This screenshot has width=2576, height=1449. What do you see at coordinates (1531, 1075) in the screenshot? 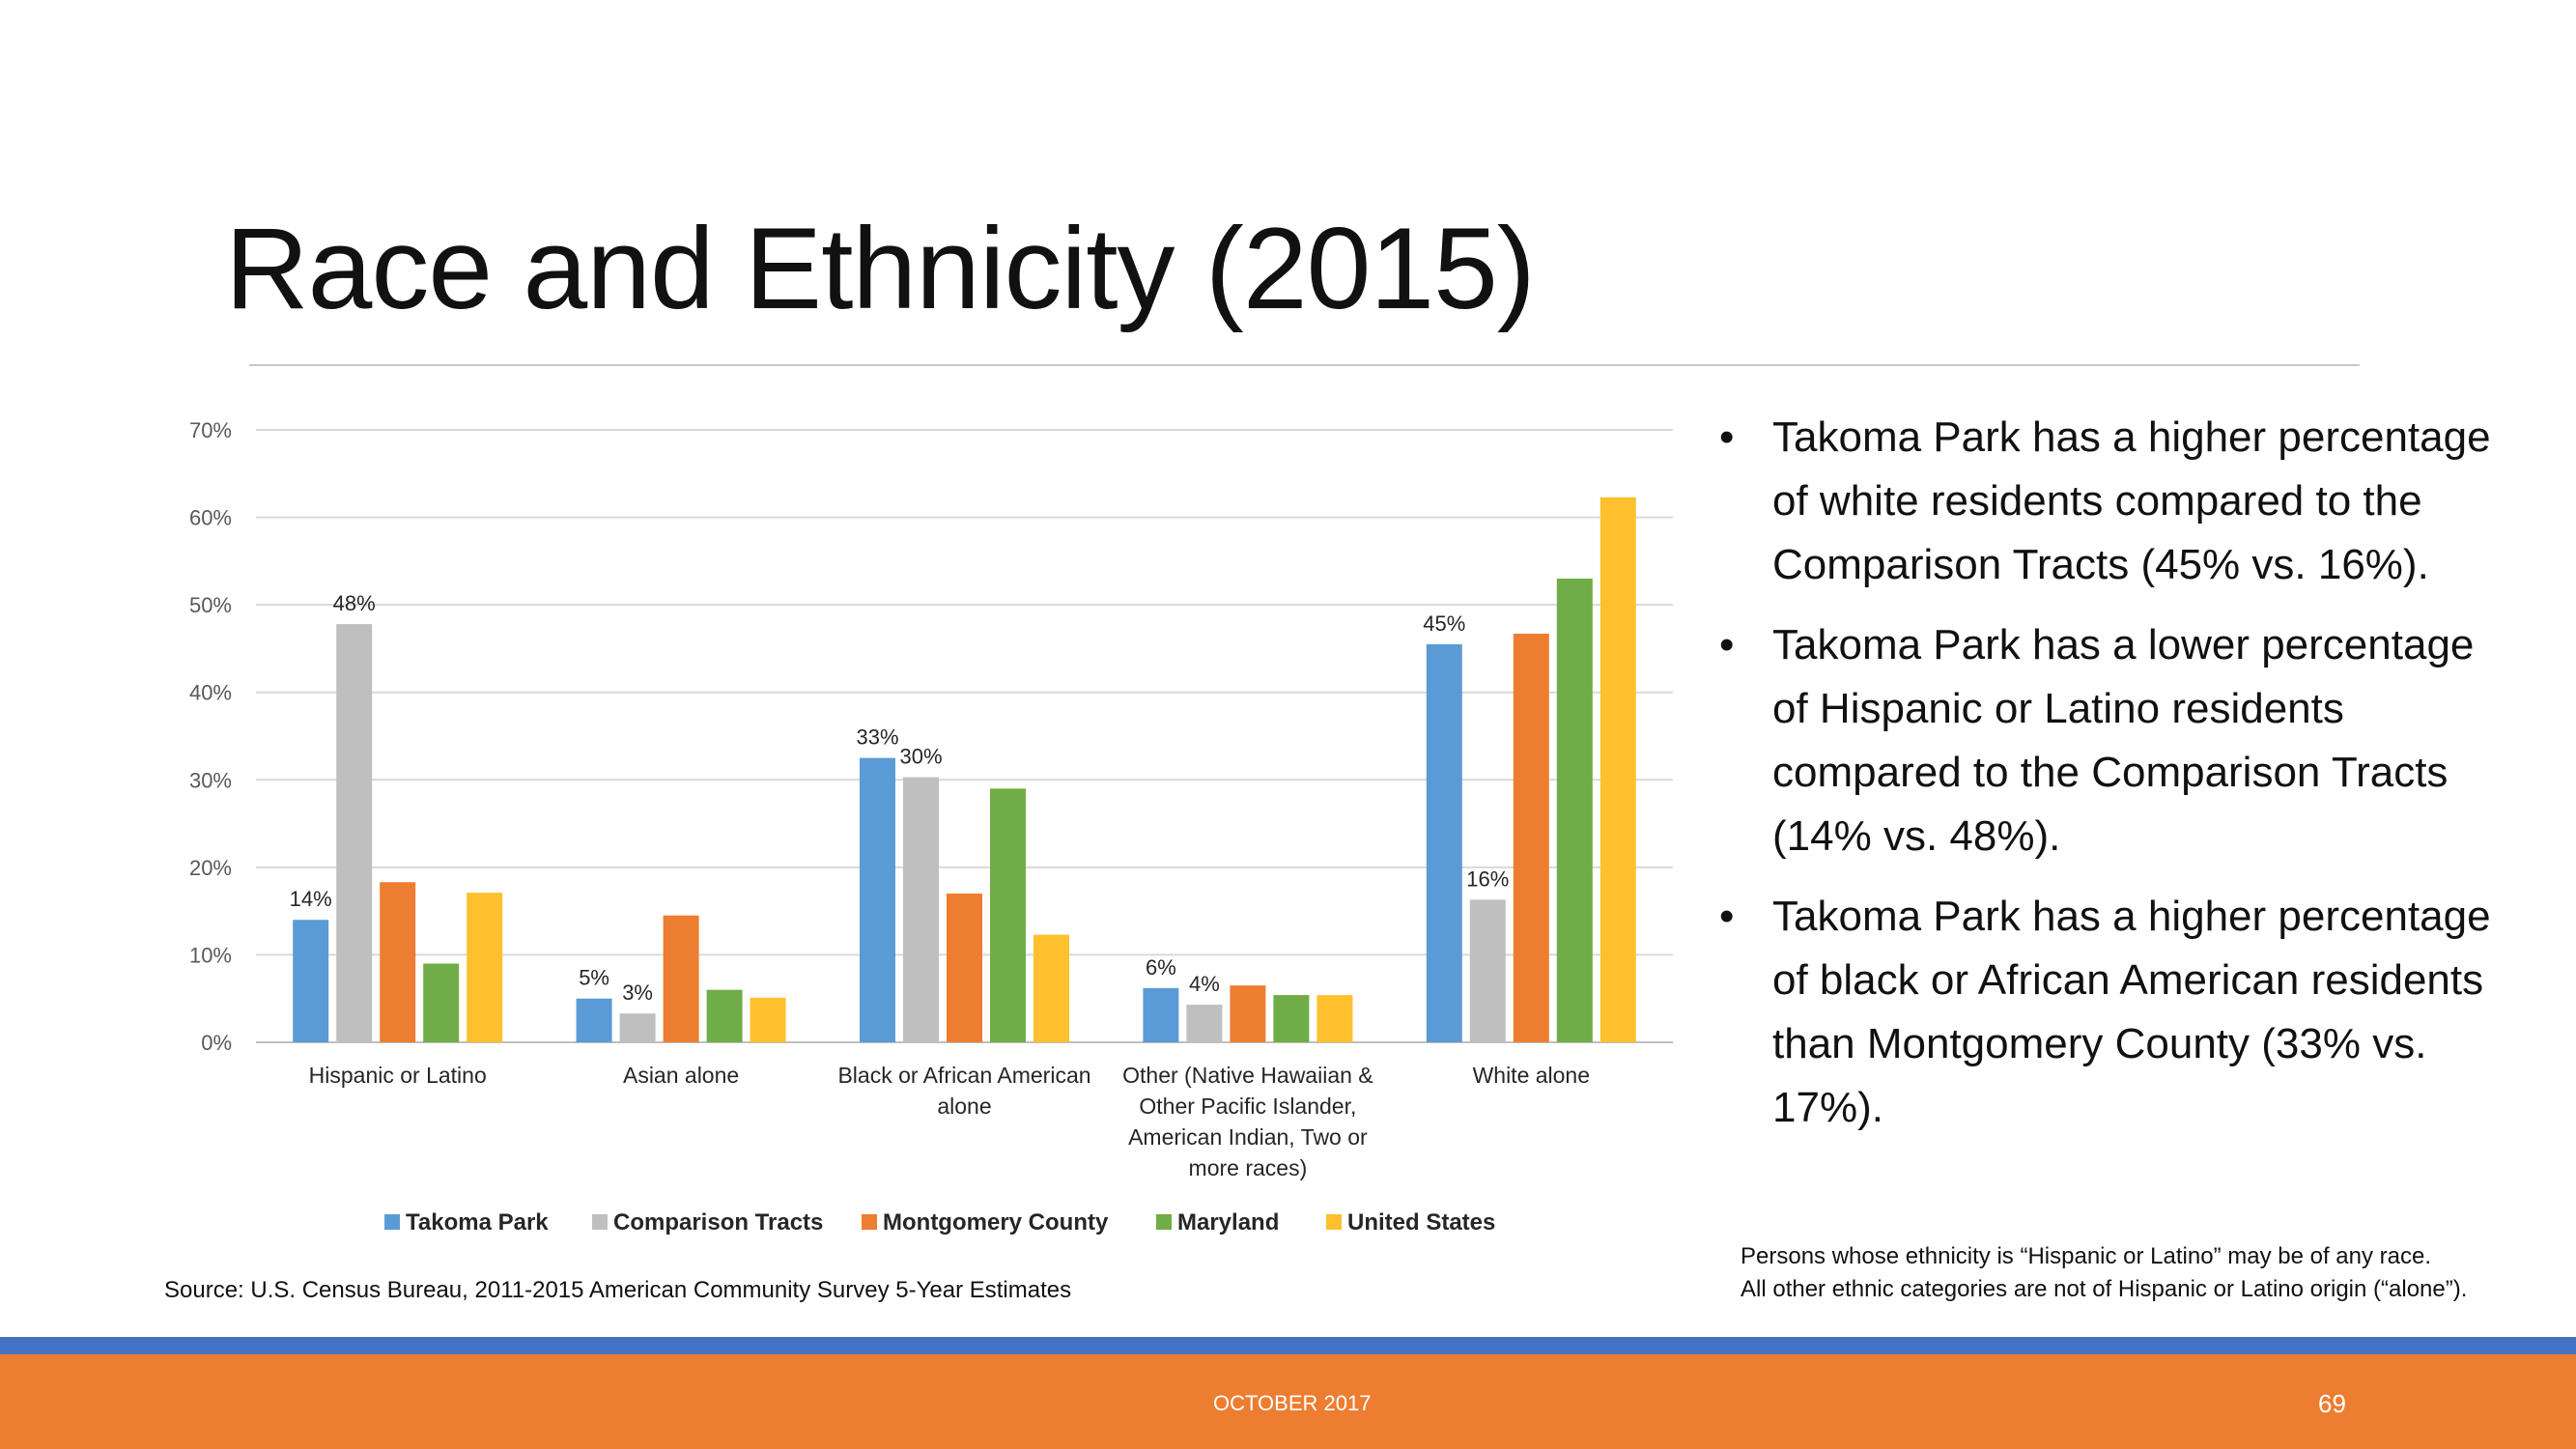
I see `x-category-label: White alone` at bounding box center [1531, 1075].